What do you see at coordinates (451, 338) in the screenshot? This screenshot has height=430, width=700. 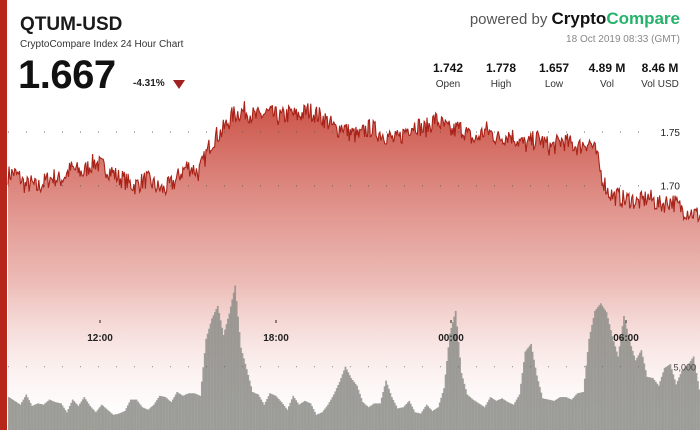 I see `x-tick-label: 00:00` at bounding box center [451, 338].